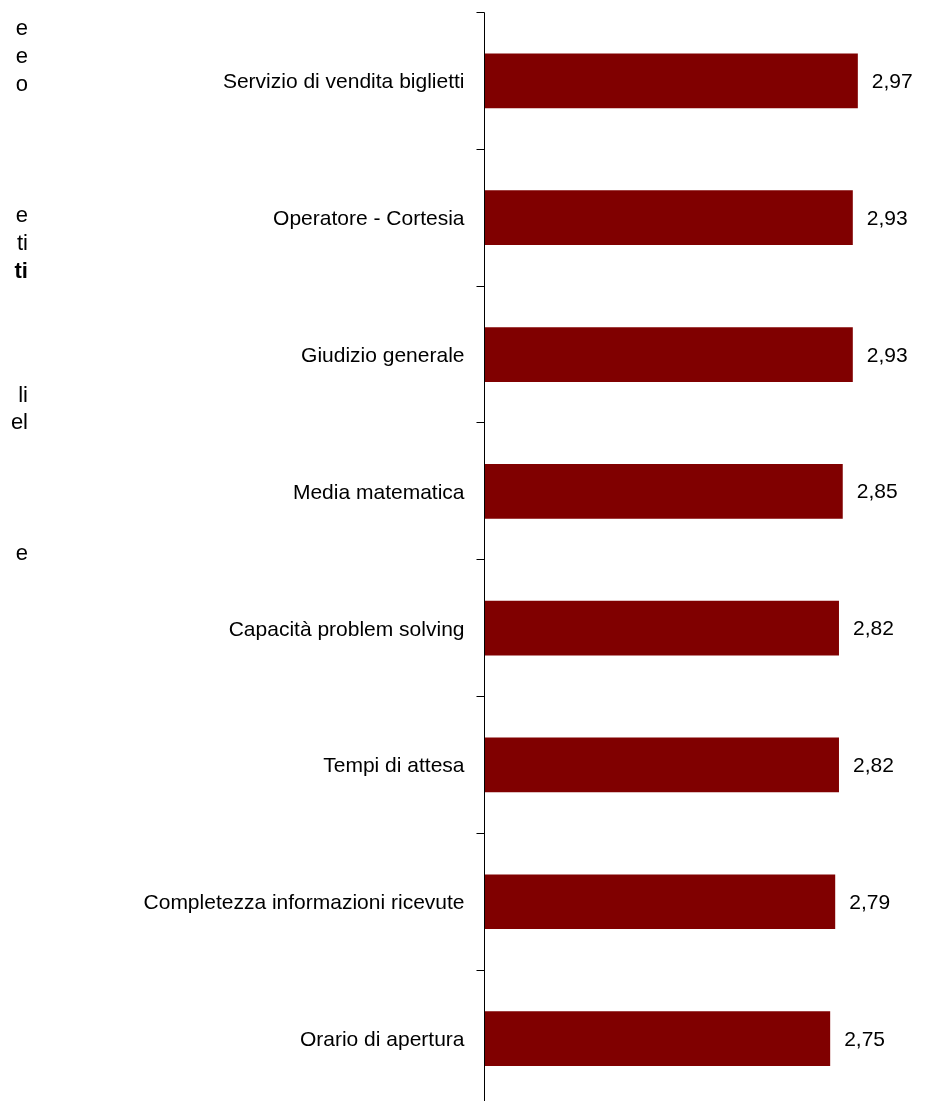 Image resolution: width=932 pixels, height=1101 pixels. I want to click on data-label: 2,97, so click(892, 80).